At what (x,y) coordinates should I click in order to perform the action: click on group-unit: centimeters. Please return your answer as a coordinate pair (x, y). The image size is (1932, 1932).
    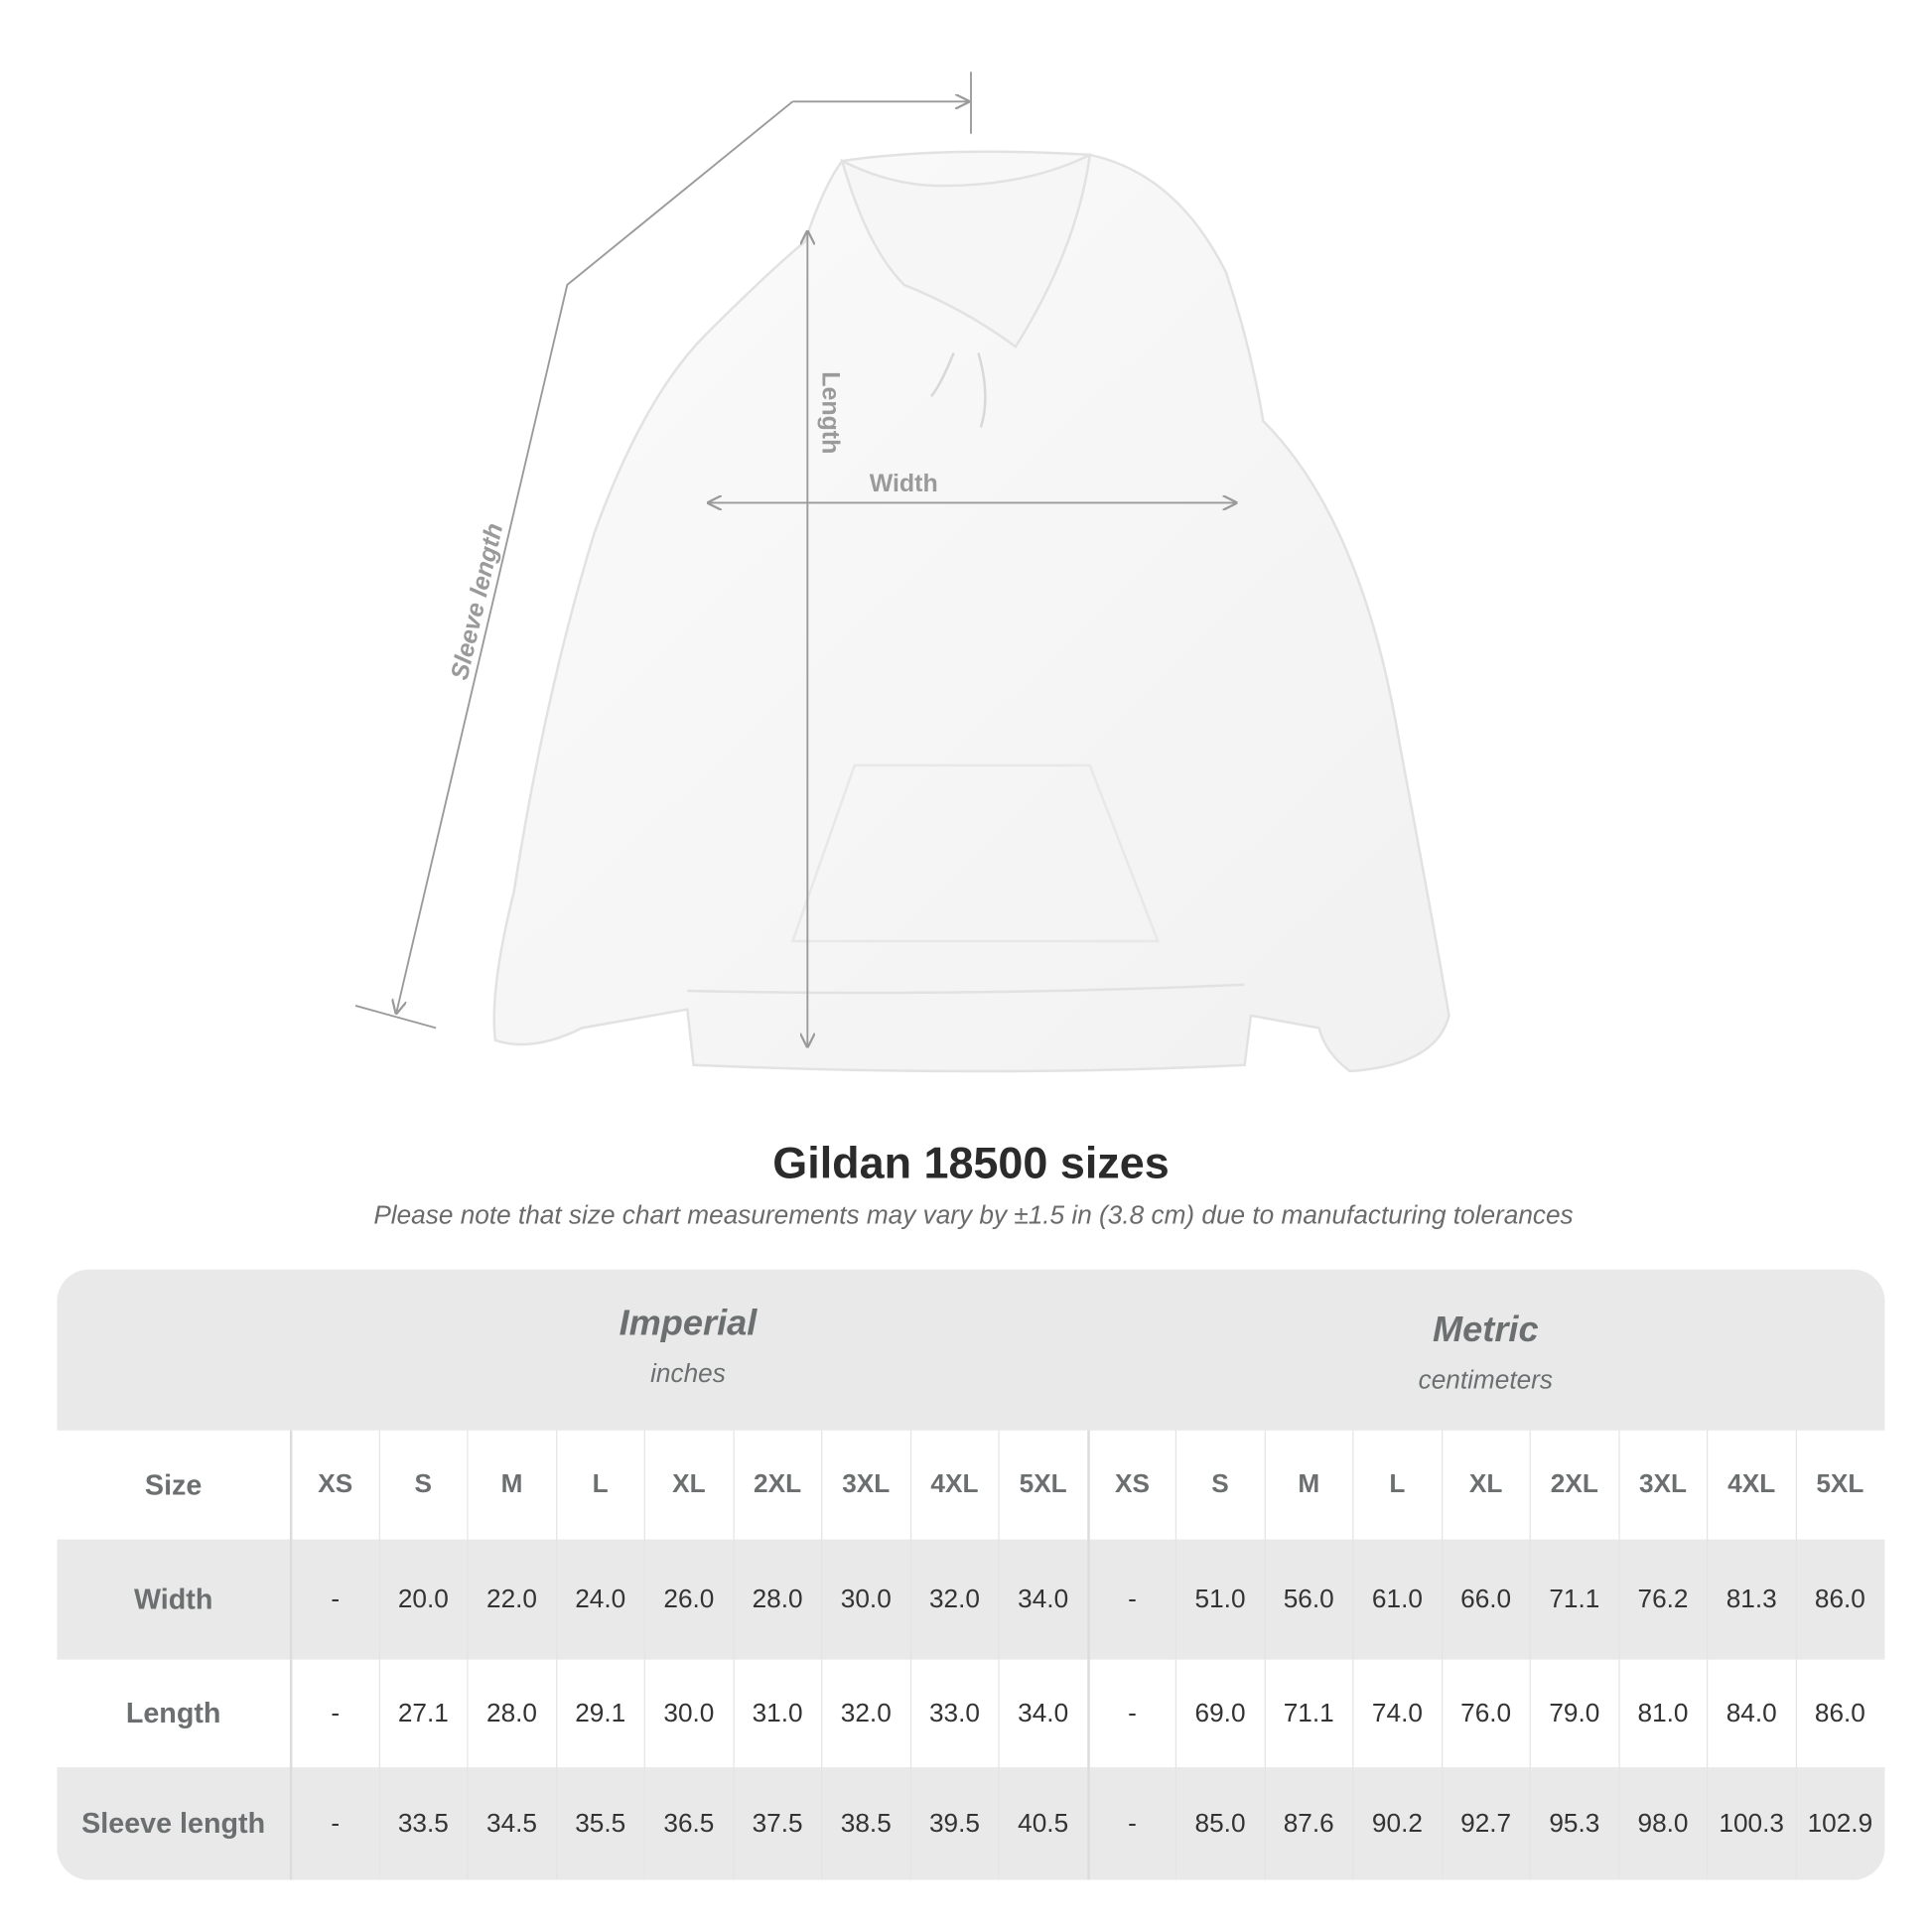
    Looking at the image, I should click on (1486, 1380).